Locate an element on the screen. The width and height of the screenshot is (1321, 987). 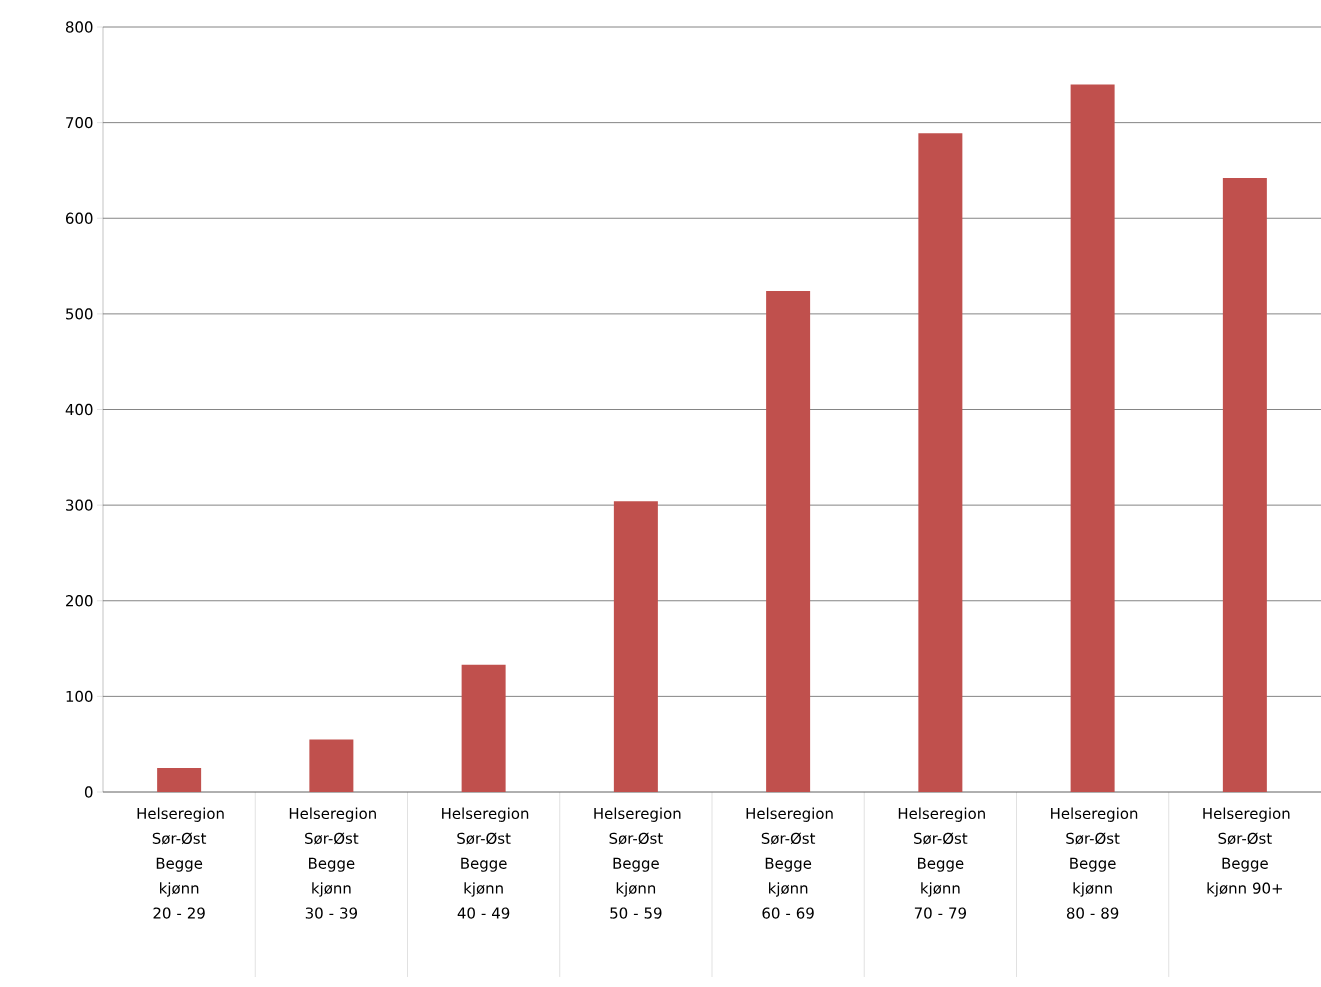
y-tick-label: 500 is located at coordinates (79, 314).